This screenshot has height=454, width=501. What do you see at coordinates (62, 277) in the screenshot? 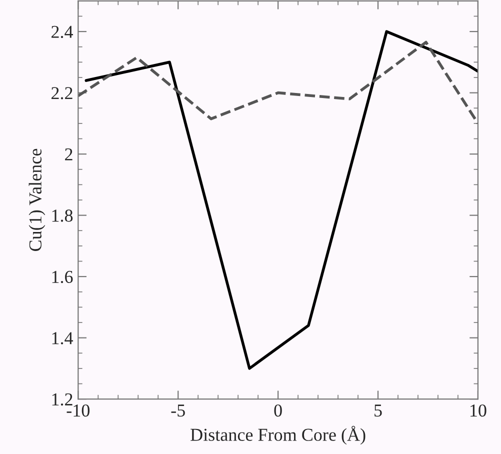
I see `y-tick-label: 1.6` at bounding box center [62, 277].